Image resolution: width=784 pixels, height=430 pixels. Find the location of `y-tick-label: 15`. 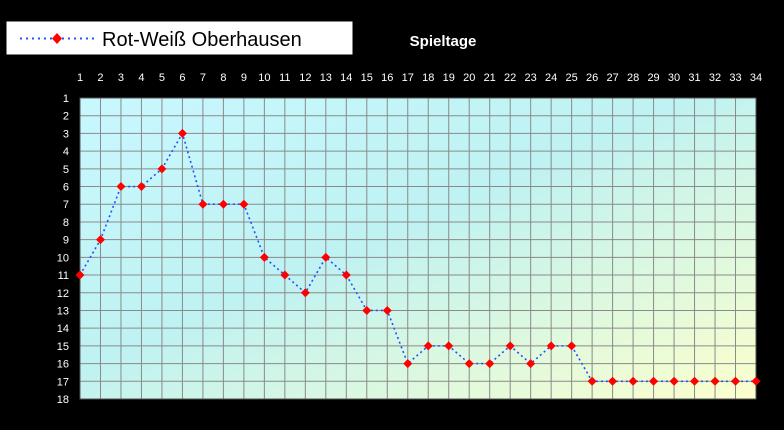

y-tick-label: 15 is located at coordinates (63, 347).